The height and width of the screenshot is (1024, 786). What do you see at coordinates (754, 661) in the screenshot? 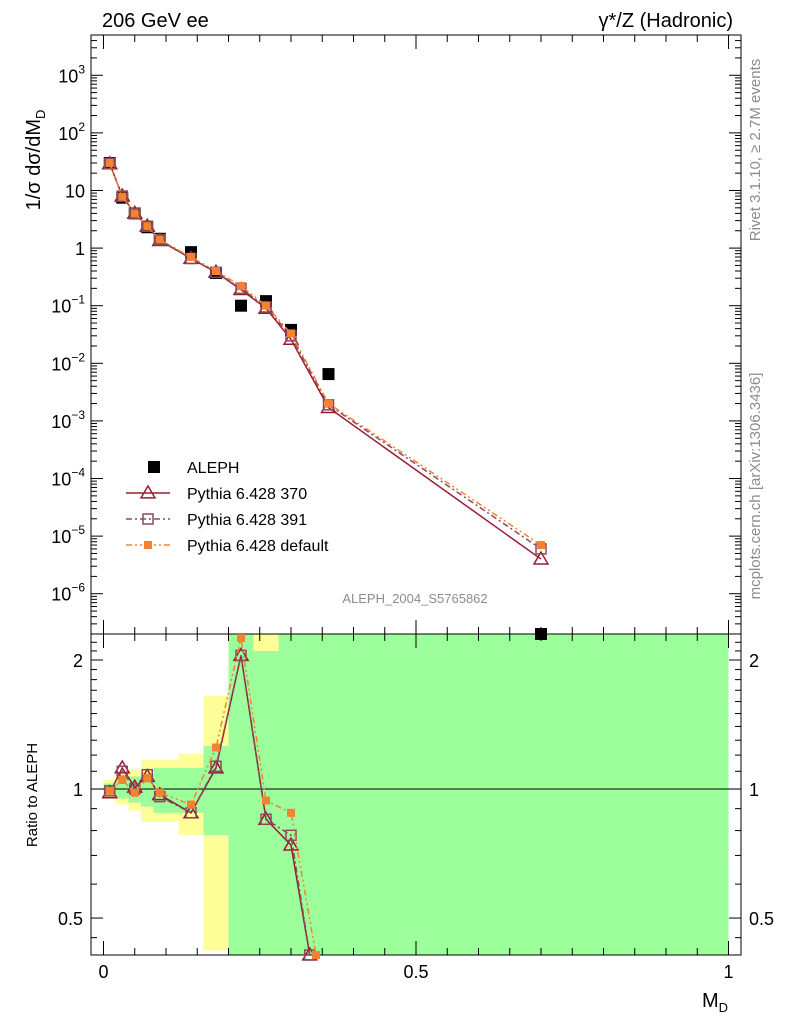
I see `ratio-ytick-label-right: 2` at bounding box center [754, 661].